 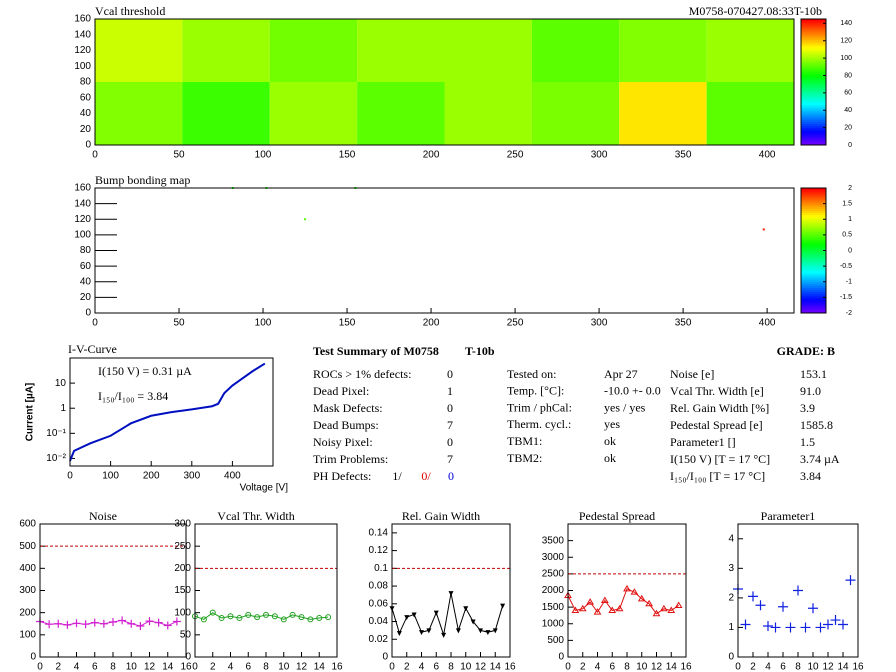 What do you see at coordinates (343, 442) in the screenshot?
I see `summary-label: Noisy Pixel:` at bounding box center [343, 442].